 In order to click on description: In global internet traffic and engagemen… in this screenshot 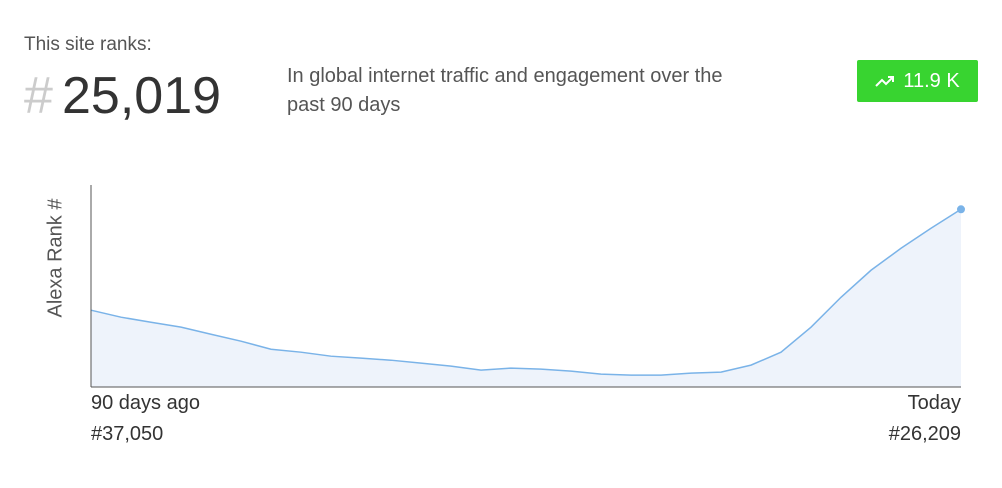, I will do `click(505, 90)`.